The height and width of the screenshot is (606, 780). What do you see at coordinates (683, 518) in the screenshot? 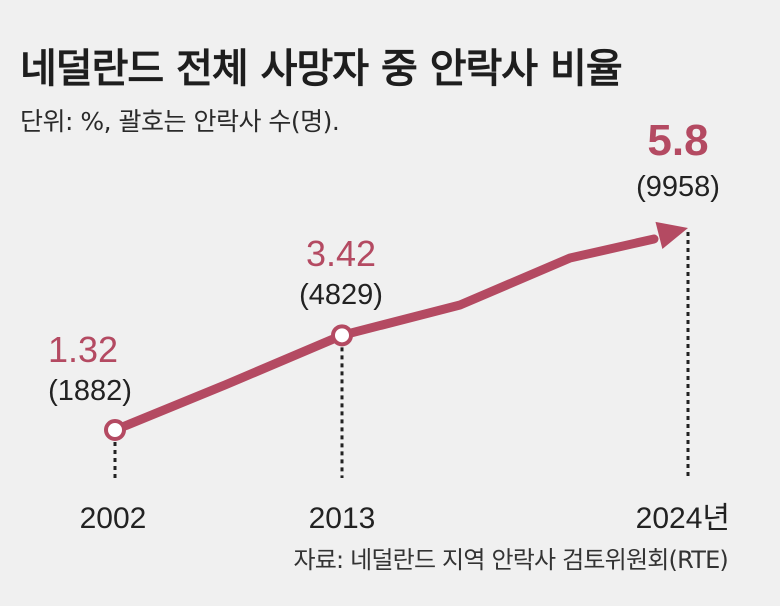
I see `x-tick-2024: 2024년` at bounding box center [683, 518].